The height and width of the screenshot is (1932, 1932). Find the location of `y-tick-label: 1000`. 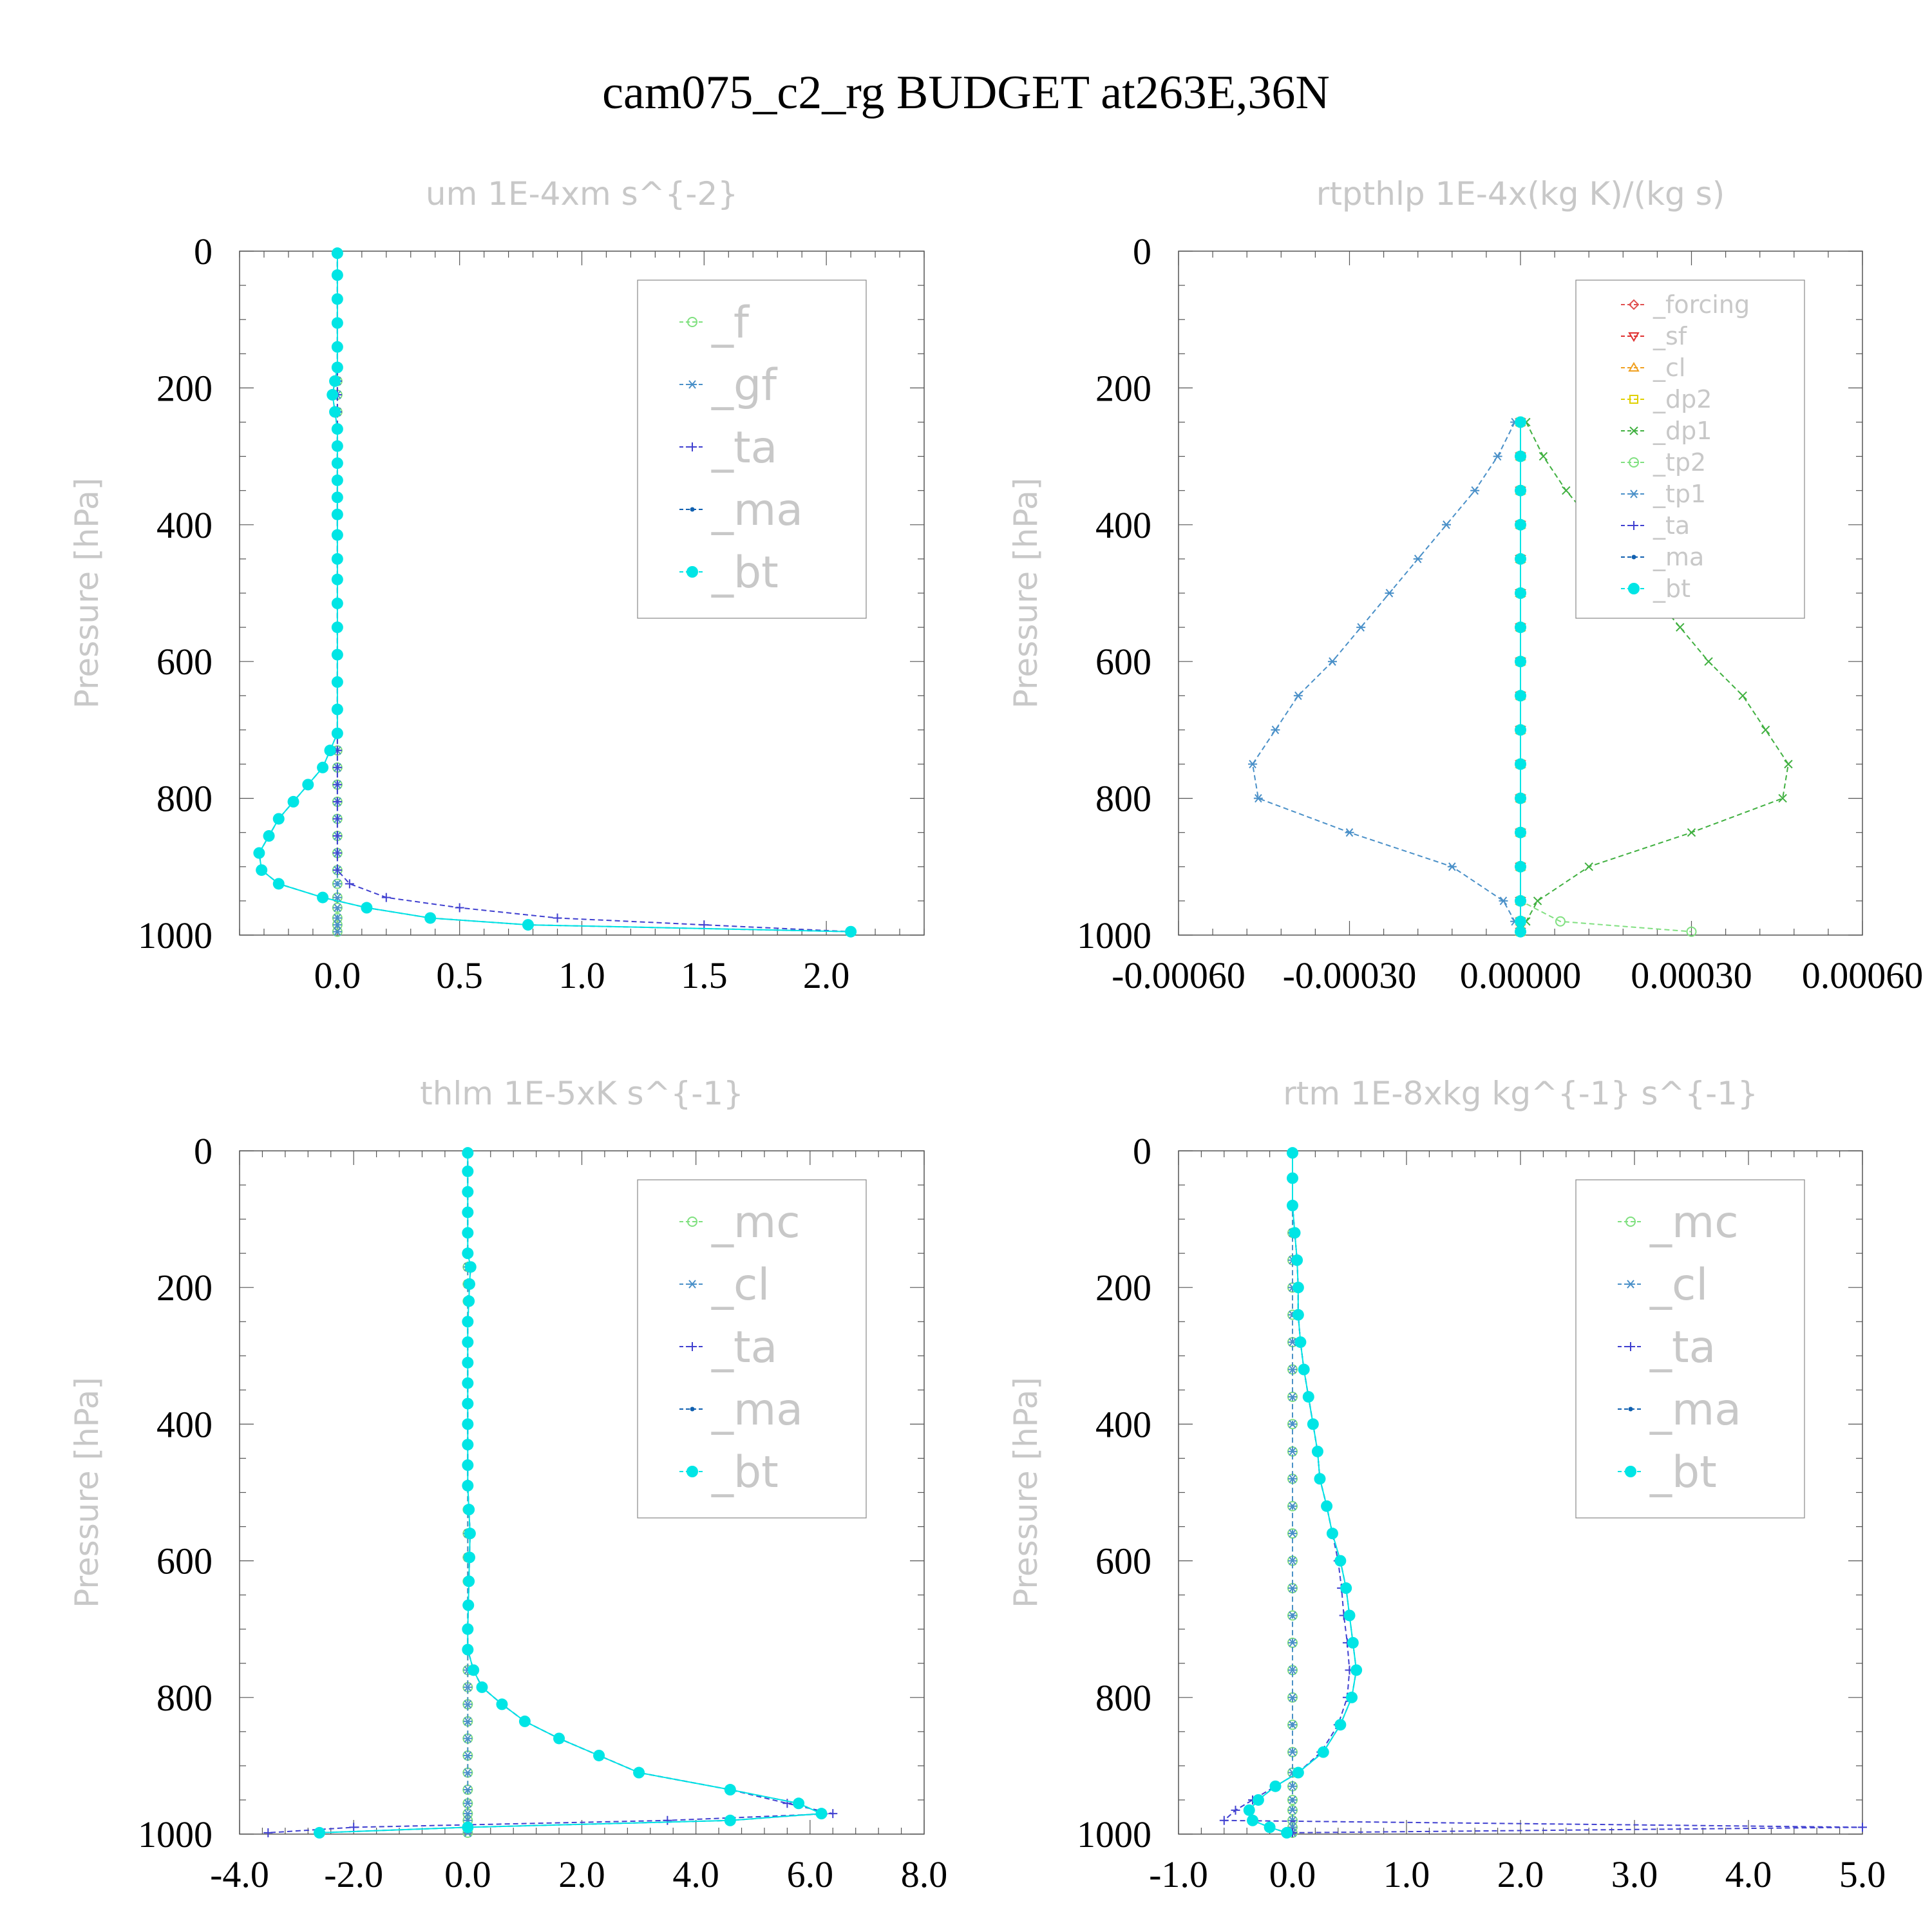

y-tick-label: 1000 is located at coordinates (1114, 1834).